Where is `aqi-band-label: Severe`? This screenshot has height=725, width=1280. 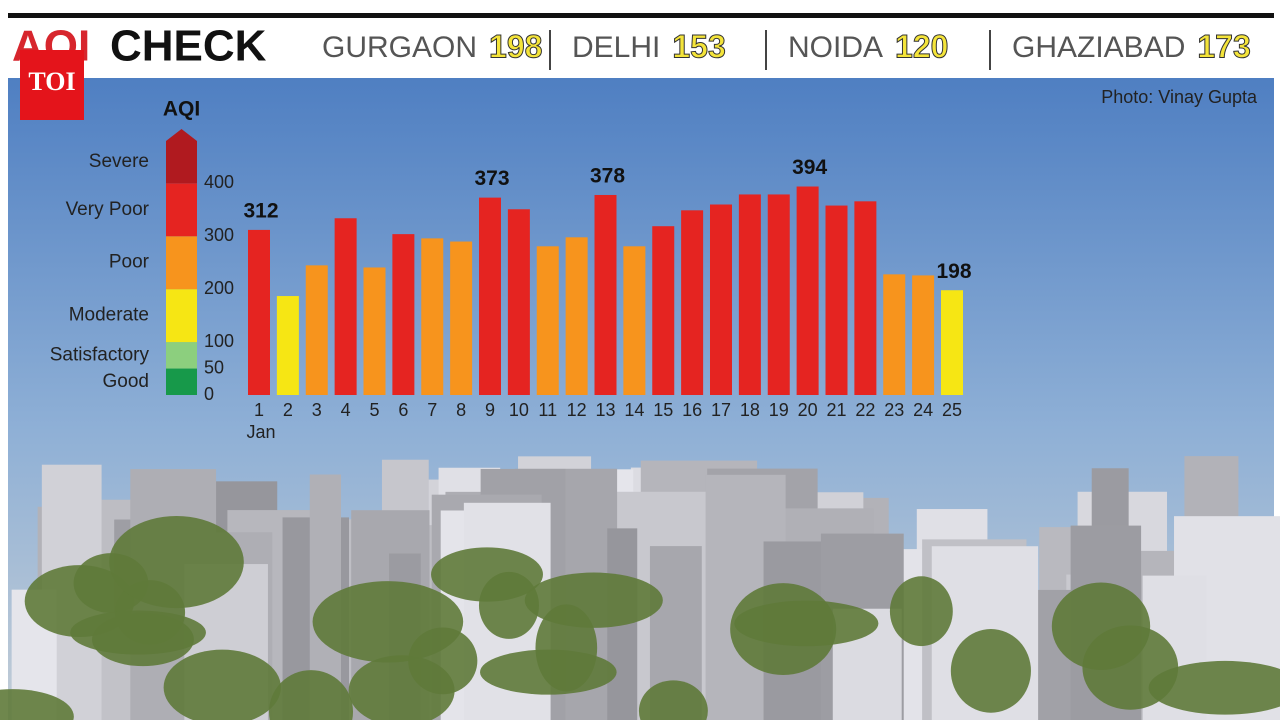
aqi-band-label: Severe is located at coordinates (119, 161).